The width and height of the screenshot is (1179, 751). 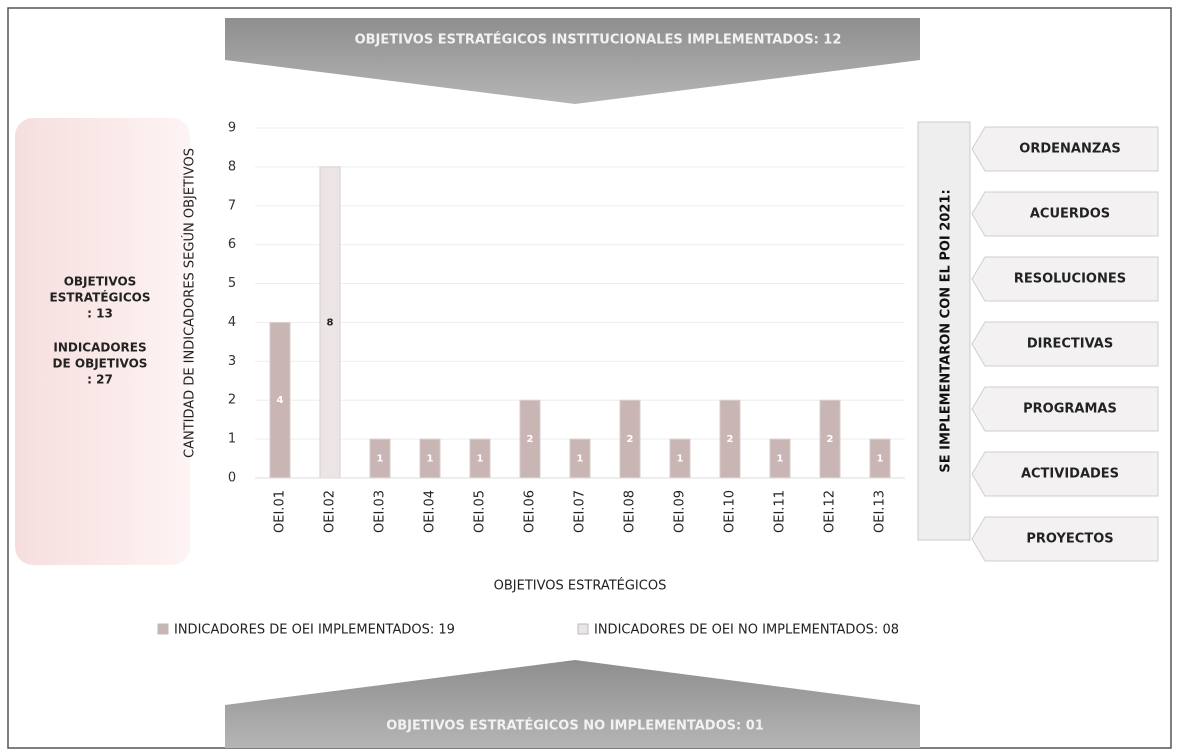 What do you see at coordinates (232, 439) in the screenshot?
I see `y-tick-label: 1` at bounding box center [232, 439].